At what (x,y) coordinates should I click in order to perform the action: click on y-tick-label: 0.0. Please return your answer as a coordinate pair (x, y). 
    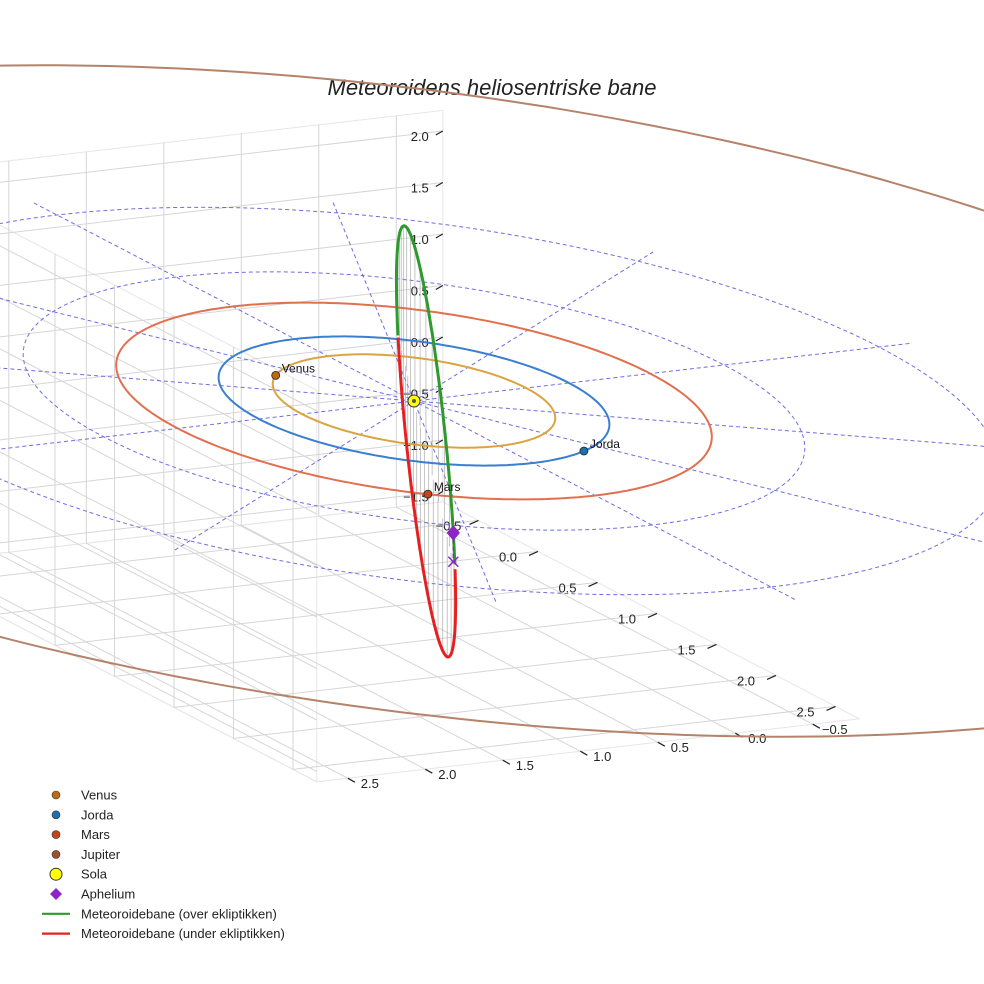
    Looking at the image, I should click on (757, 738).